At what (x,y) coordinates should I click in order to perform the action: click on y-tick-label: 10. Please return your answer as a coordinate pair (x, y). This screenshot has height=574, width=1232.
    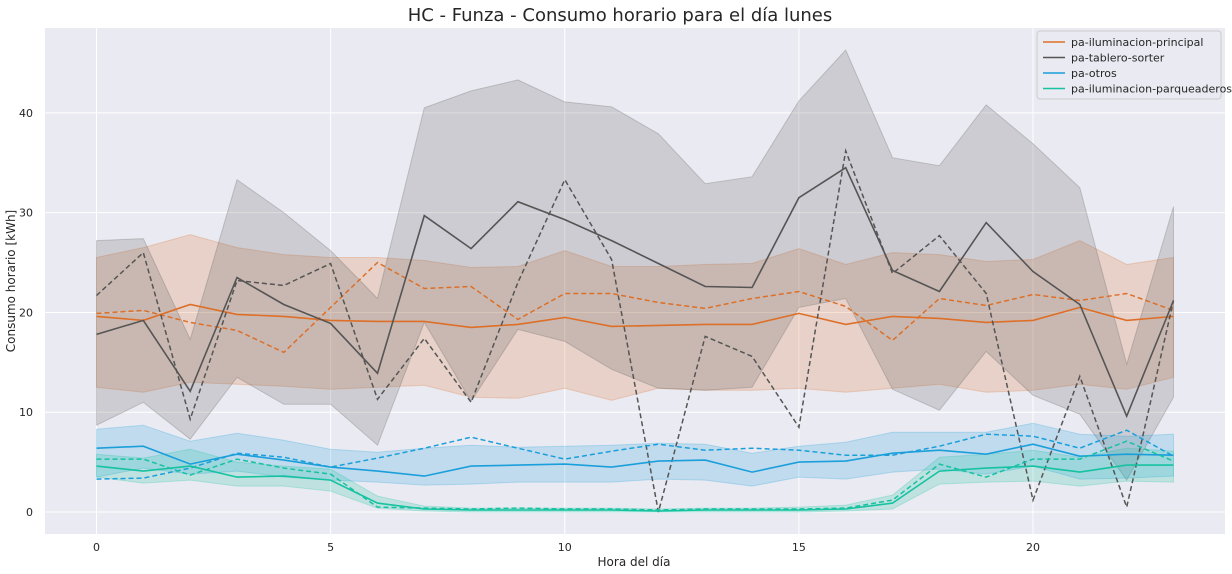
    Looking at the image, I should click on (26, 412).